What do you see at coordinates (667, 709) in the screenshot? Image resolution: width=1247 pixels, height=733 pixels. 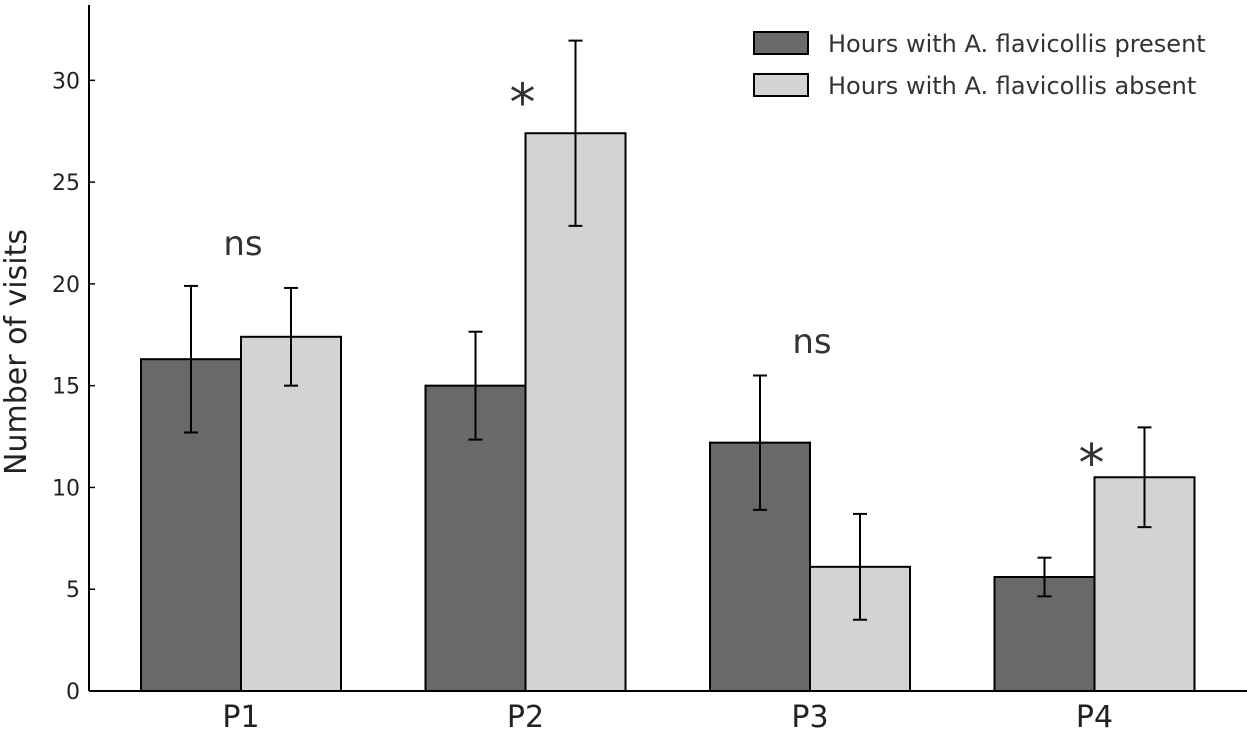 I see `x-ticks: P1 P2 P3 P4` at bounding box center [667, 709].